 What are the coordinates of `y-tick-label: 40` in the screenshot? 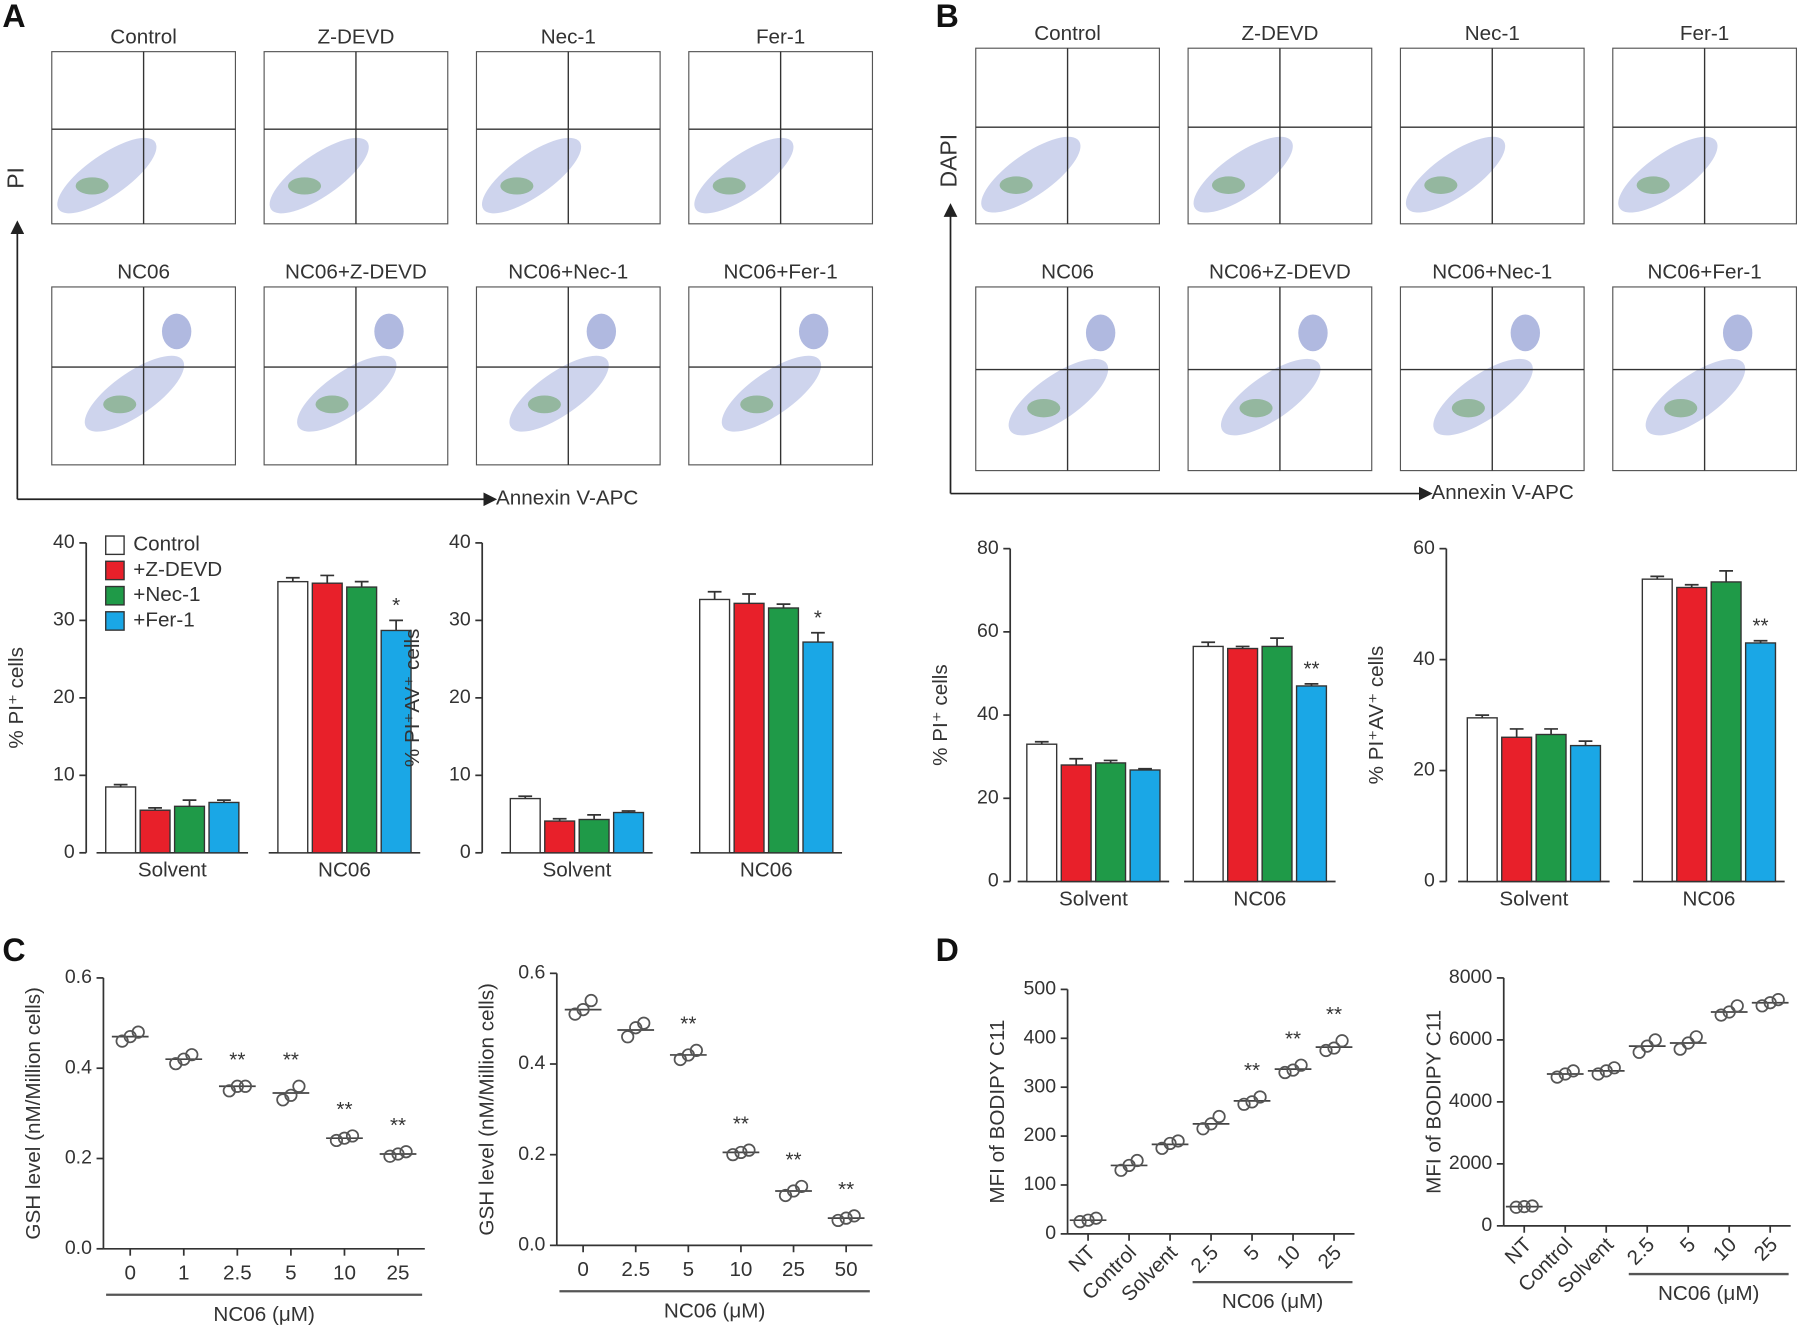 It's located at (64, 542).